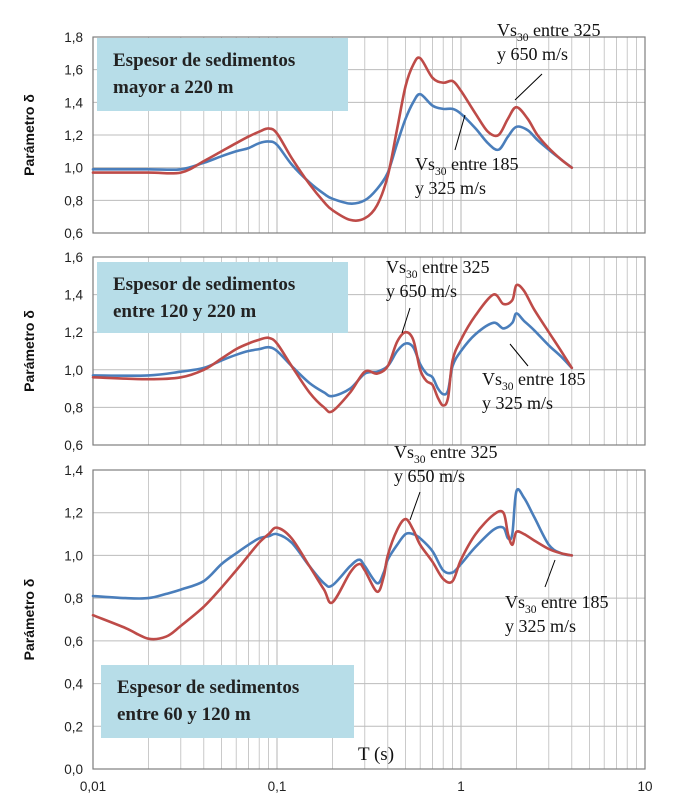  I want to click on y-tick-label: 0,4, so click(73, 684).